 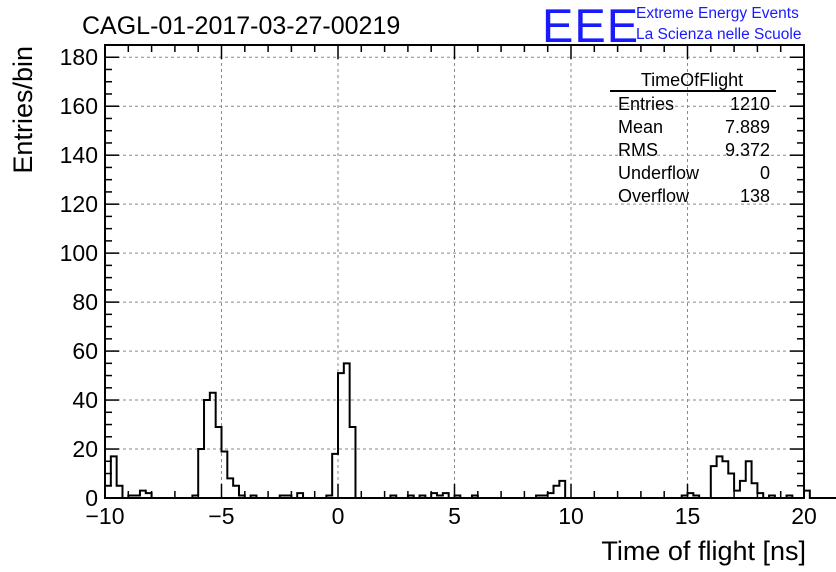 I want to click on x-tick-label: 5, so click(x=454, y=516).